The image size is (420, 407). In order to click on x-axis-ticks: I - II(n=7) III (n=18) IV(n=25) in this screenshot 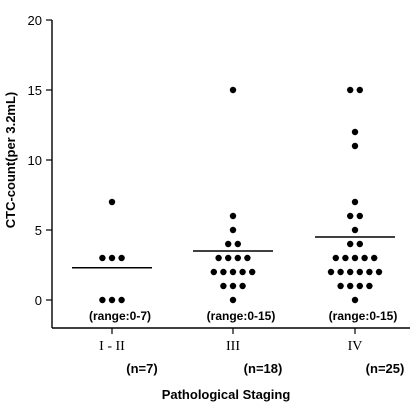, I will do `click(251, 352)`.